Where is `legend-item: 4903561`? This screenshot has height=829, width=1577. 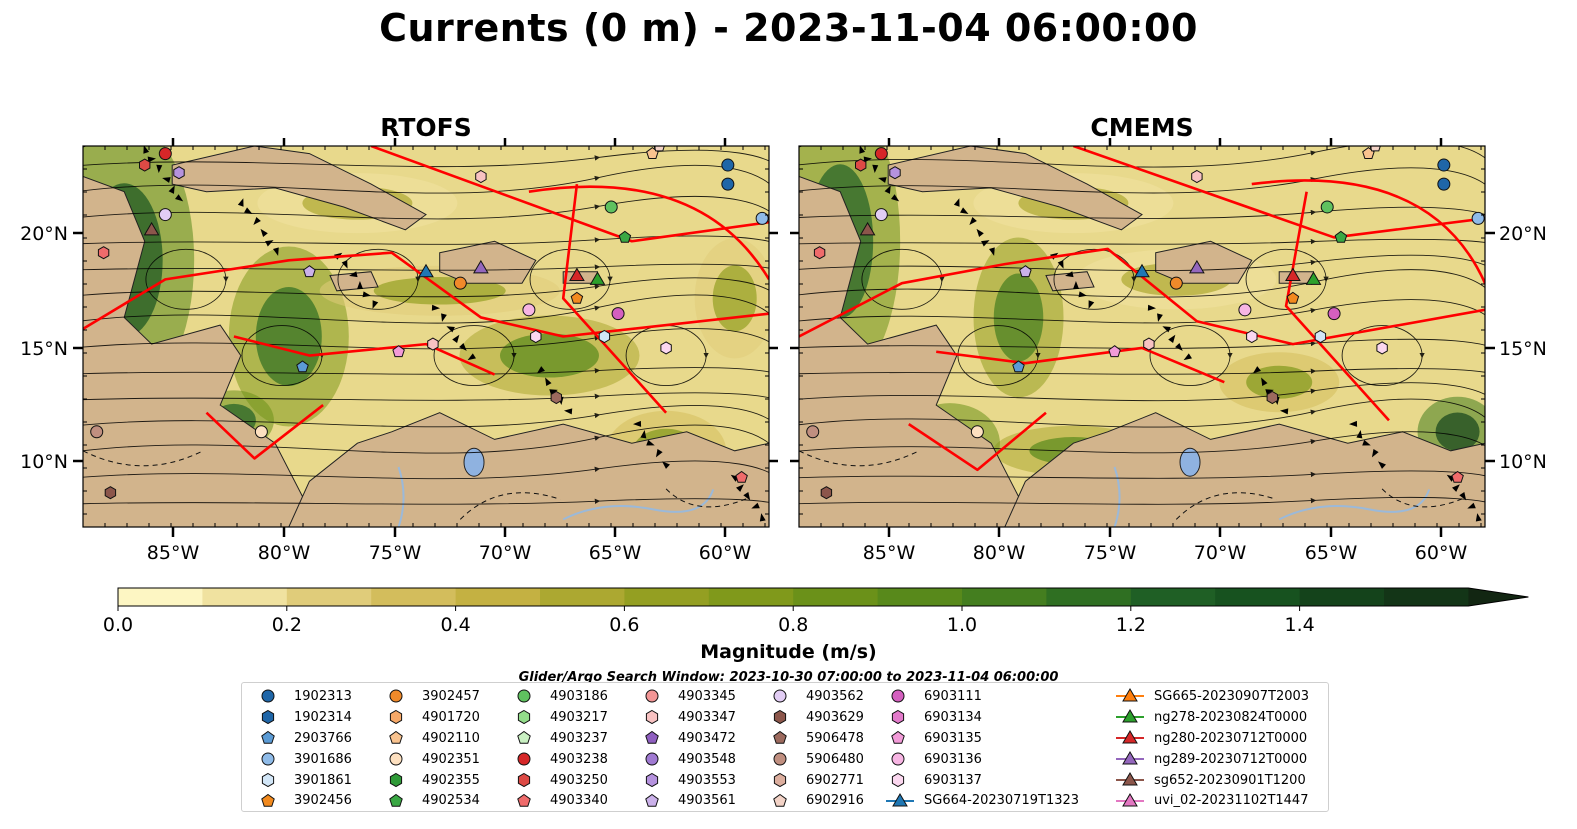
legend-item: 4903561 is located at coordinates (688, 800).